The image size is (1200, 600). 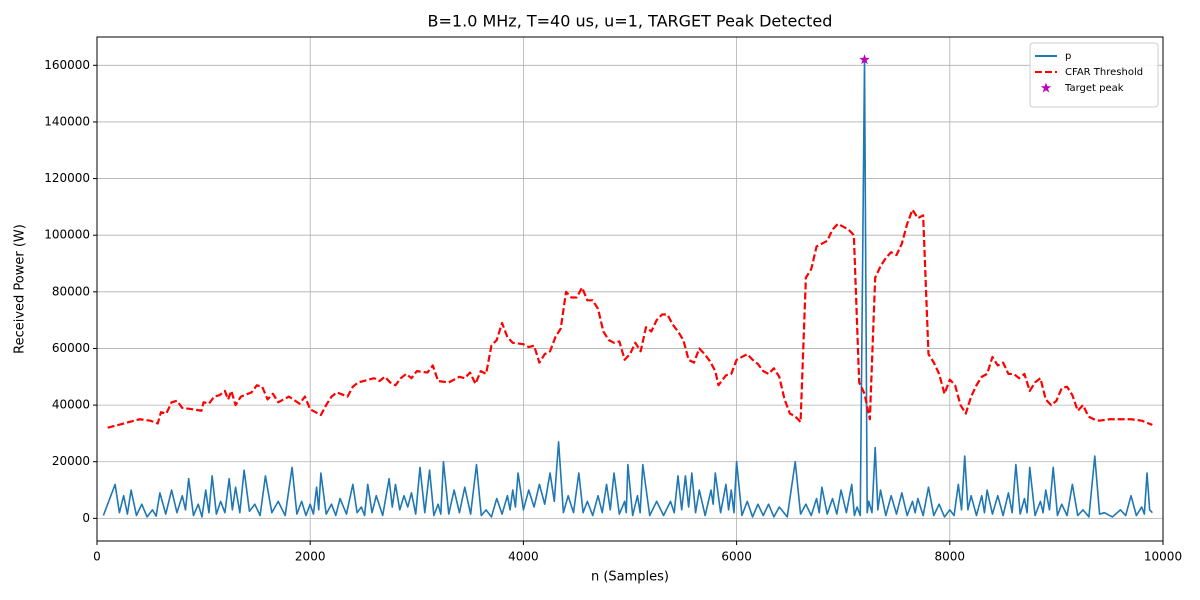 I want to click on x-tick-label: 0, so click(x=97, y=557).